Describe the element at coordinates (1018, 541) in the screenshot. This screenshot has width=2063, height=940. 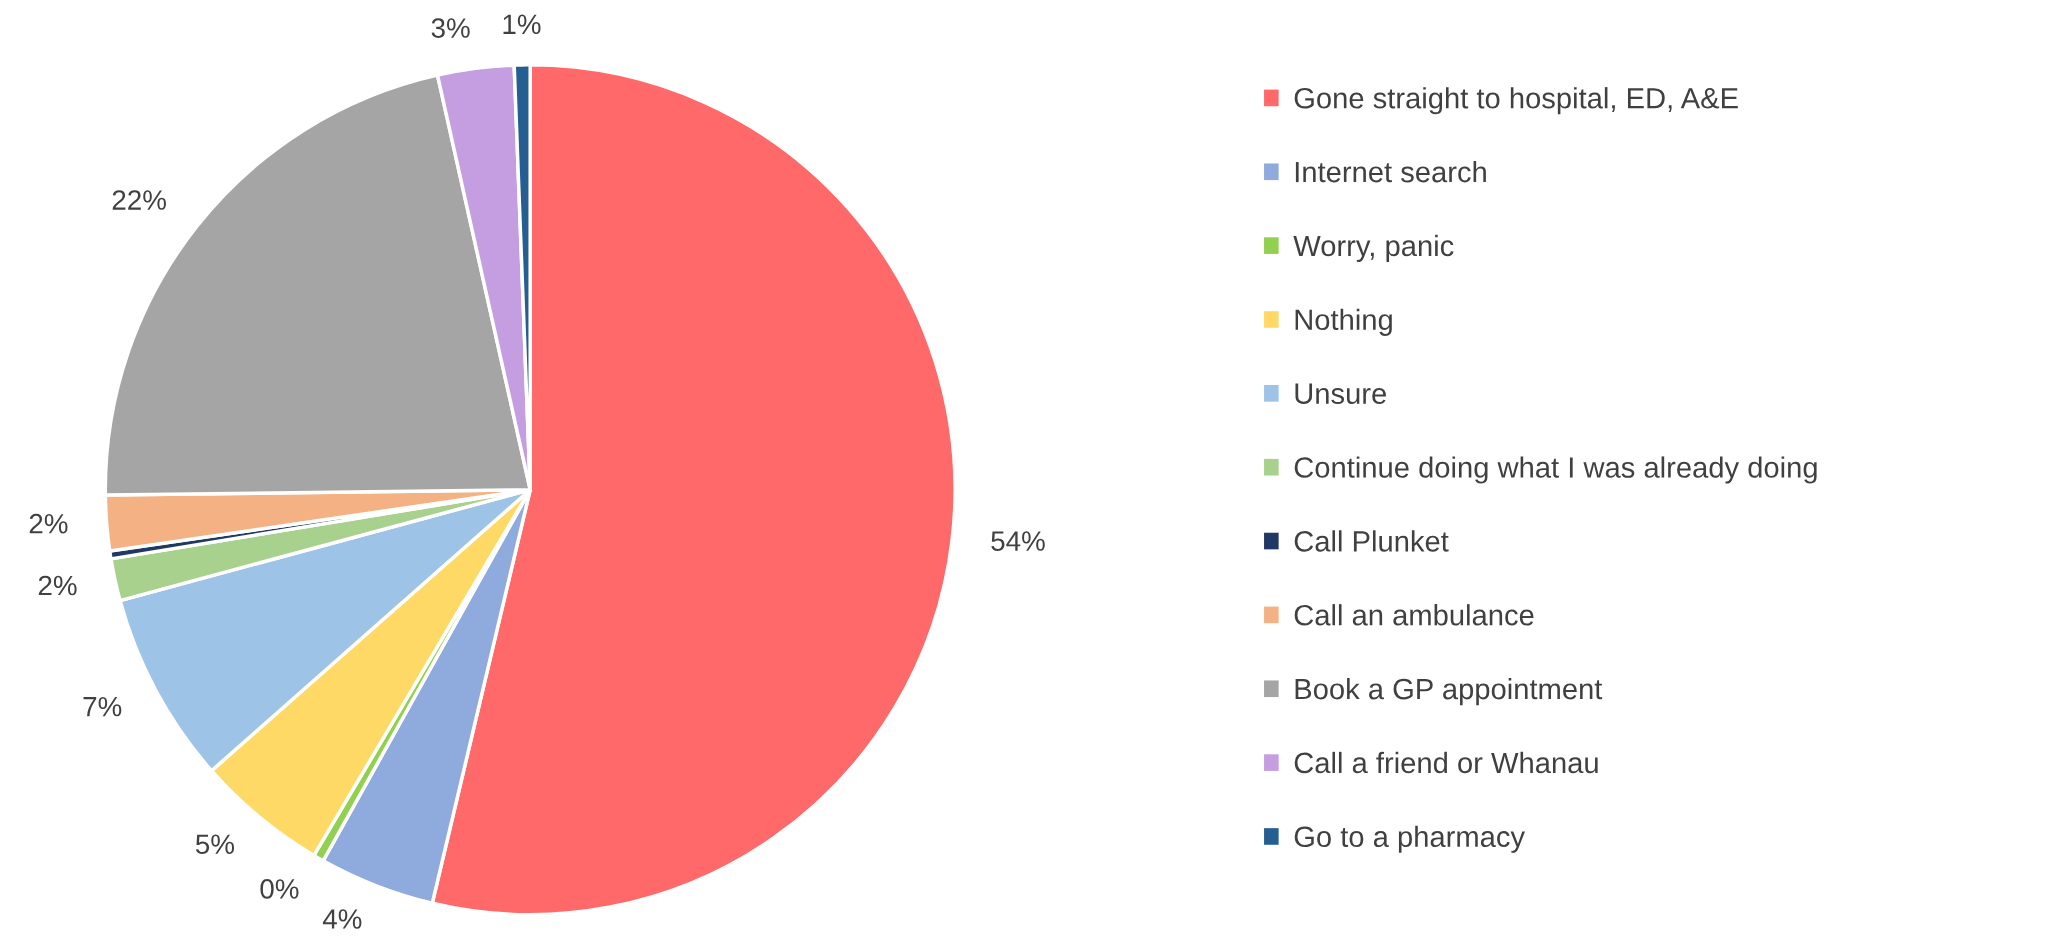
I see `data-label: 54%` at that location.